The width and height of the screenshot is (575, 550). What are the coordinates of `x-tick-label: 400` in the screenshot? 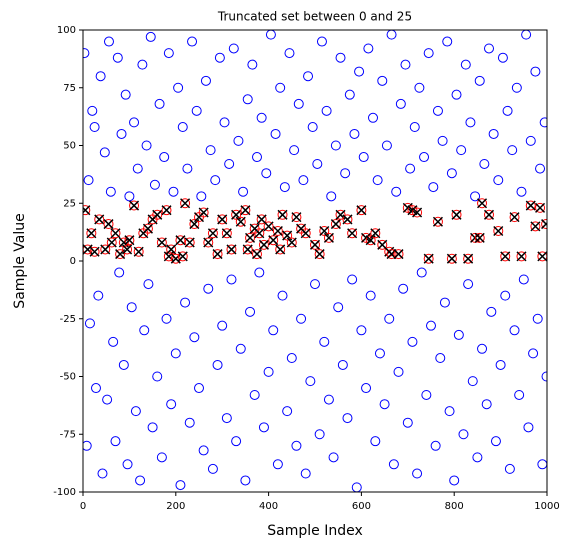 It's located at (268, 506).